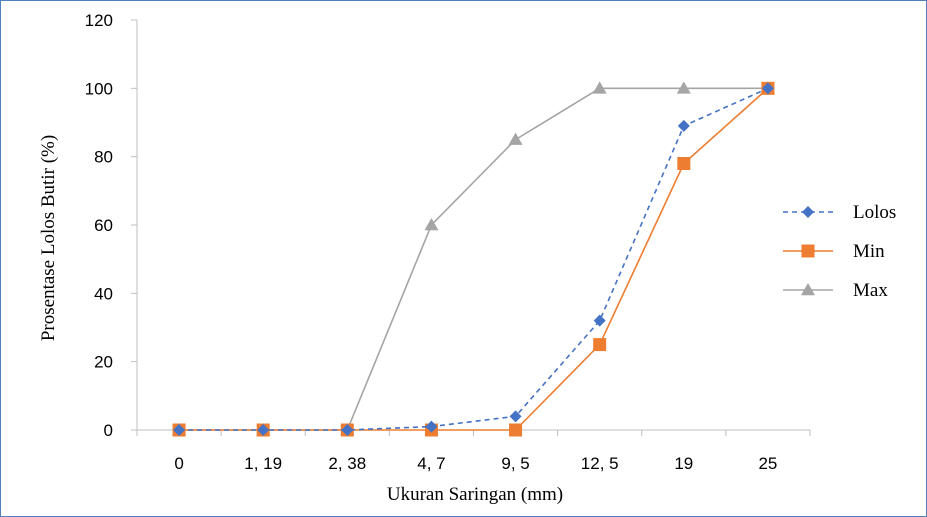 This screenshot has width=927, height=517. Describe the element at coordinates (103, 225) in the screenshot. I see `y-tick-label: 60` at that location.